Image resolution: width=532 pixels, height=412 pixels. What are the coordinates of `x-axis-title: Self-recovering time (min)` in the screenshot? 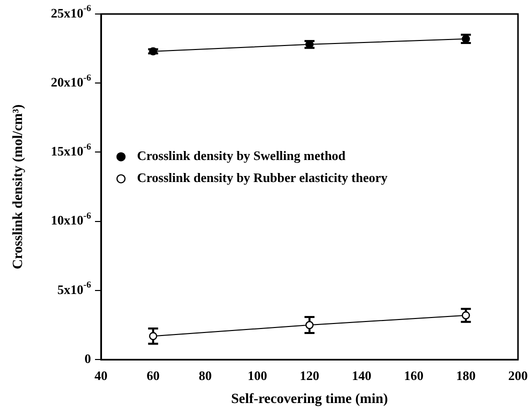 It's located at (309, 400).